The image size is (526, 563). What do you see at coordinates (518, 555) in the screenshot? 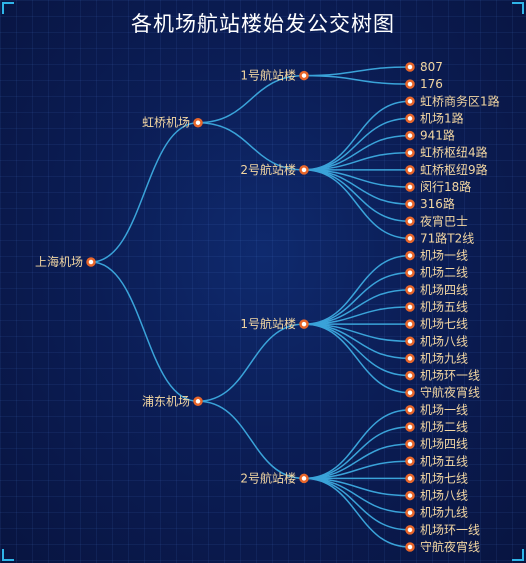
I see `corner-bracket-bottom-right` at bounding box center [518, 555].